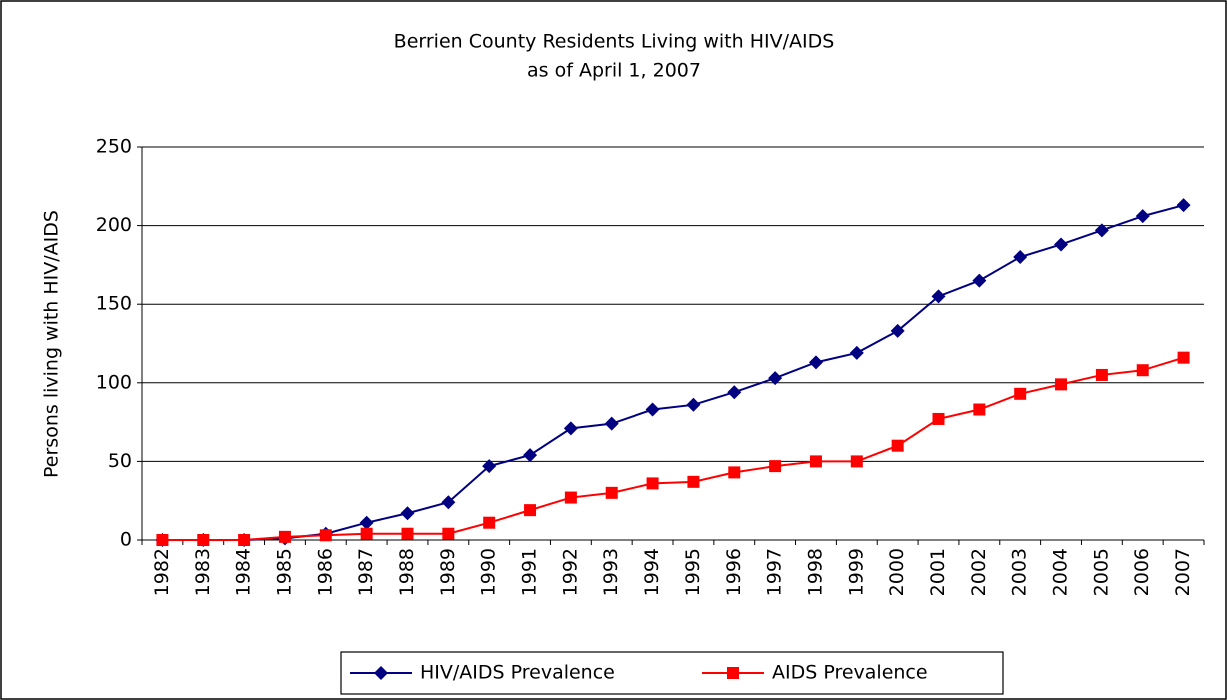  I want to click on x-tick-label: 2000, so click(897, 572).